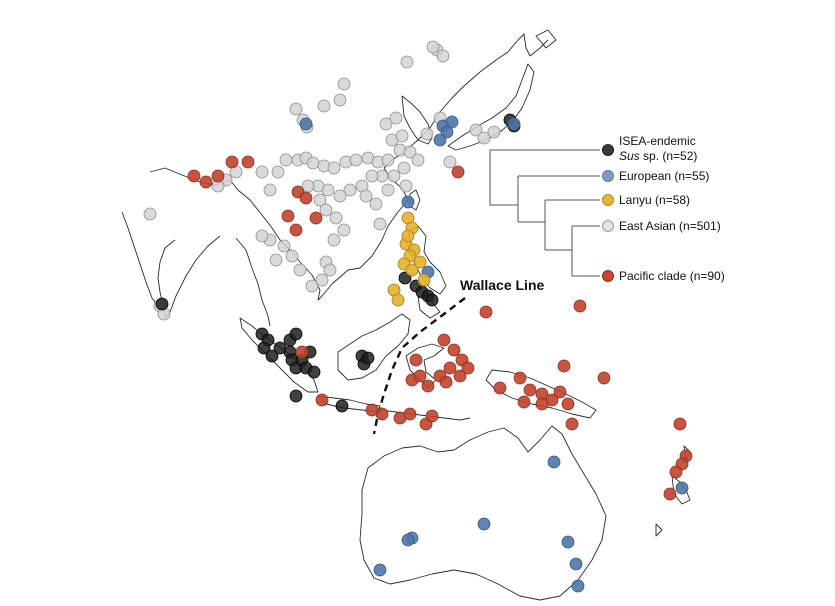 The width and height of the screenshot is (835, 606). Describe the element at coordinates (672, 276) in the screenshot. I see `legend-label-pacific: Pacific clade (n=90)` at that location.